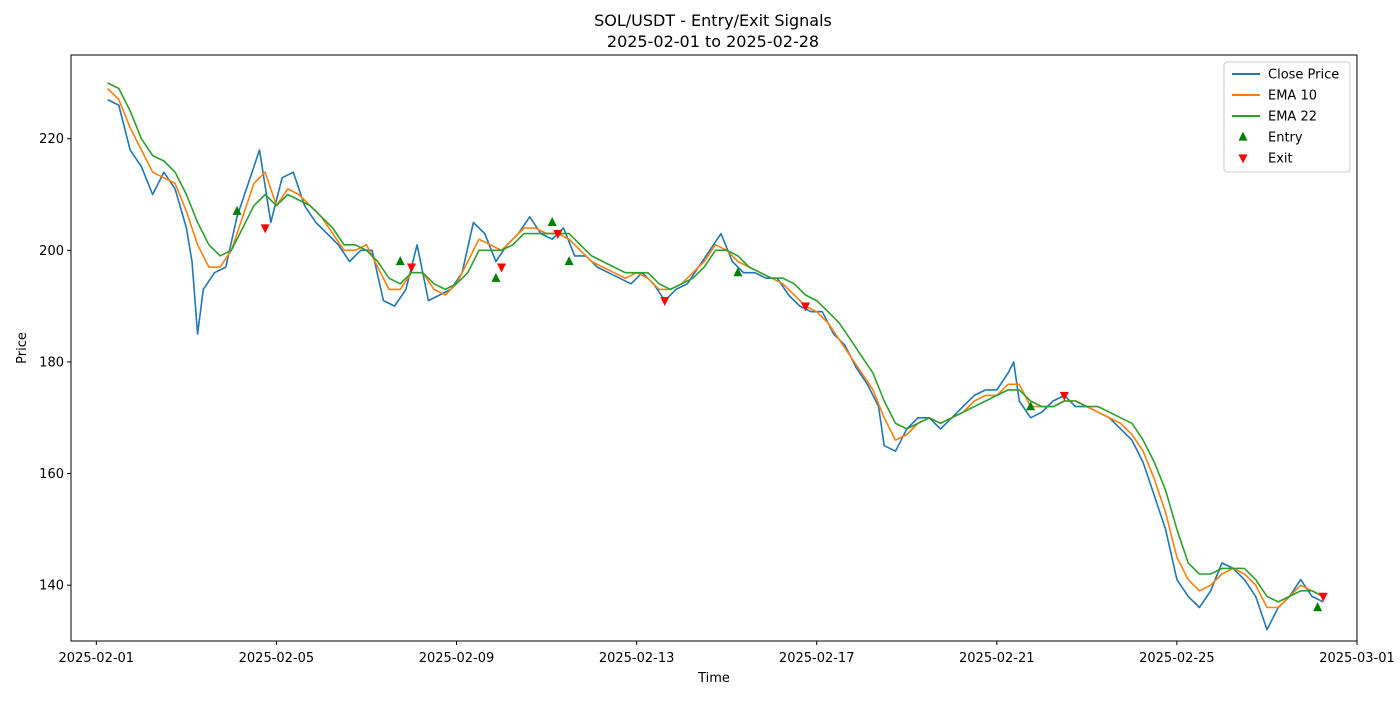  What do you see at coordinates (22, 348) in the screenshot?
I see `y-axis-label: Price` at bounding box center [22, 348].